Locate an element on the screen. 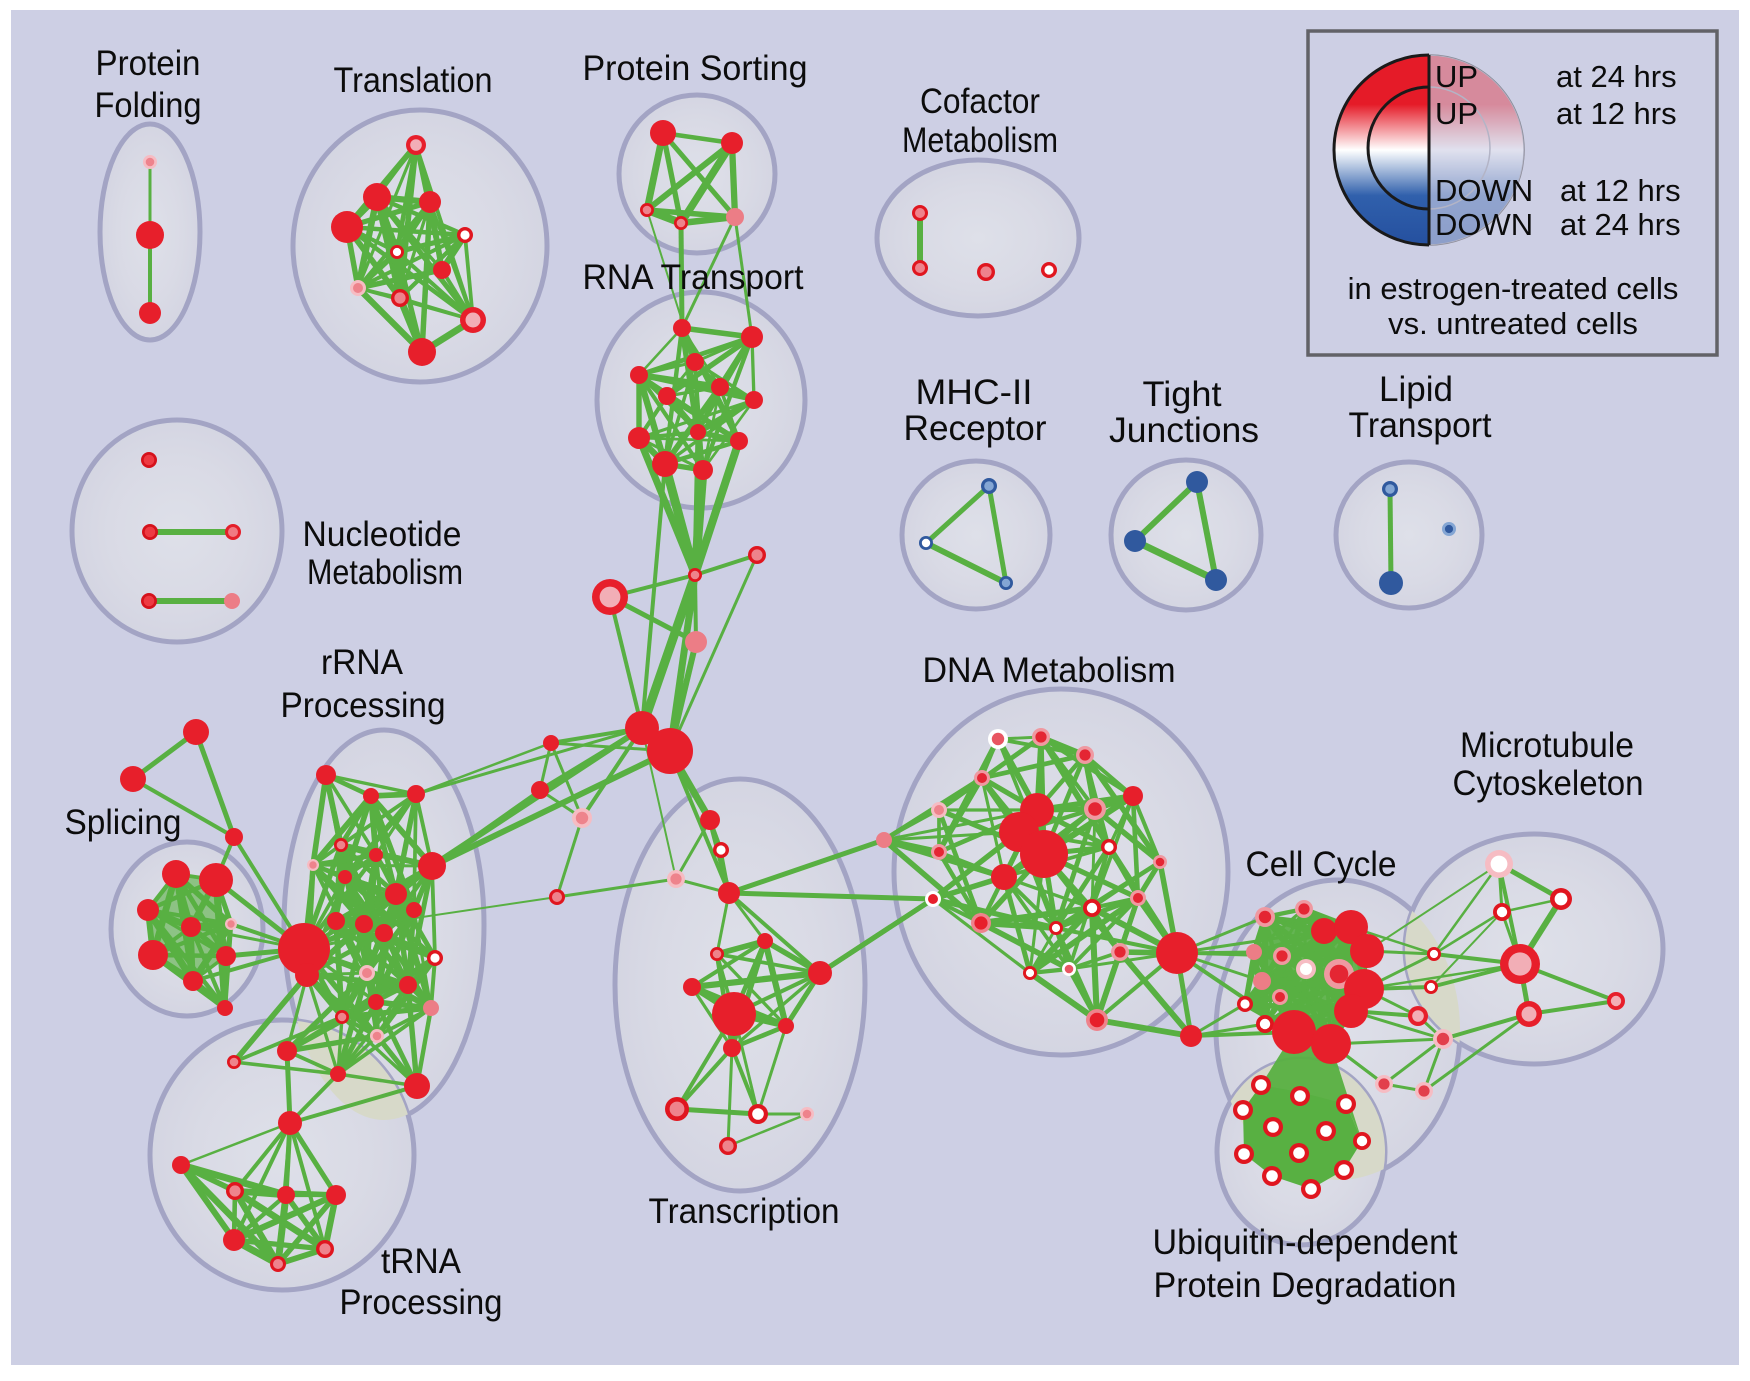 The image size is (1750, 1381). svg-text: MHC-II is located at coordinates (974, 392).